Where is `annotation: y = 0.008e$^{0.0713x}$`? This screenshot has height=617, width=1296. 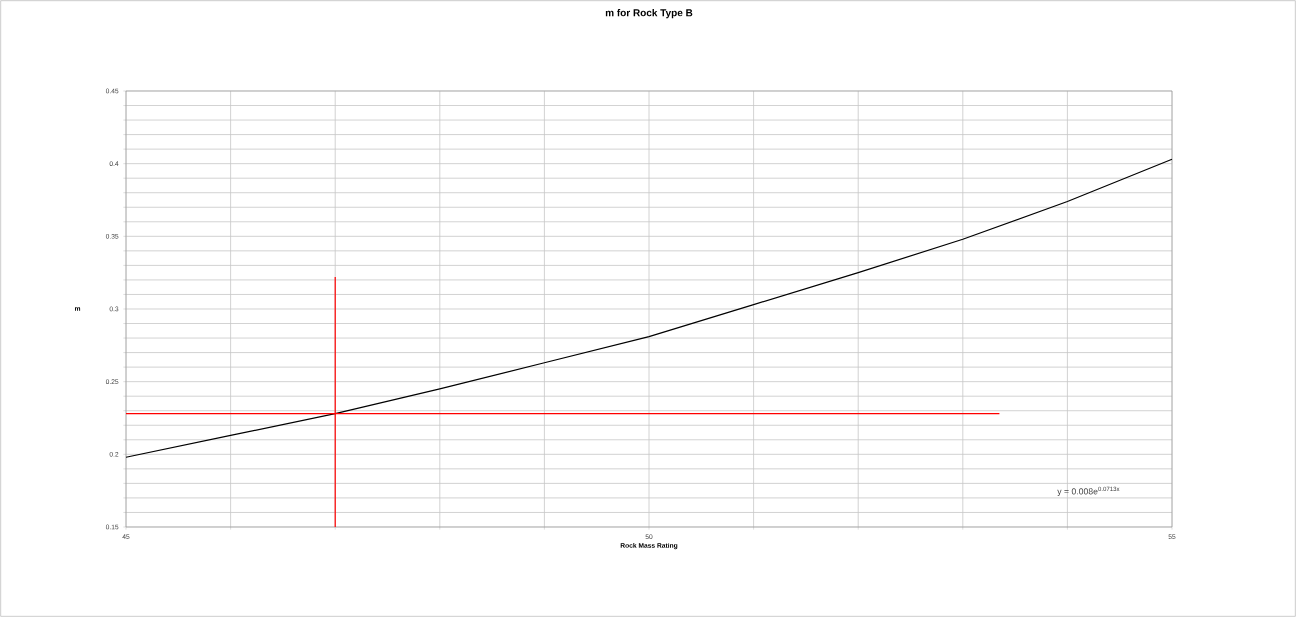
annotation: y = 0.008e$^{0.0713x}$ is located at coordinates (1088, 491).